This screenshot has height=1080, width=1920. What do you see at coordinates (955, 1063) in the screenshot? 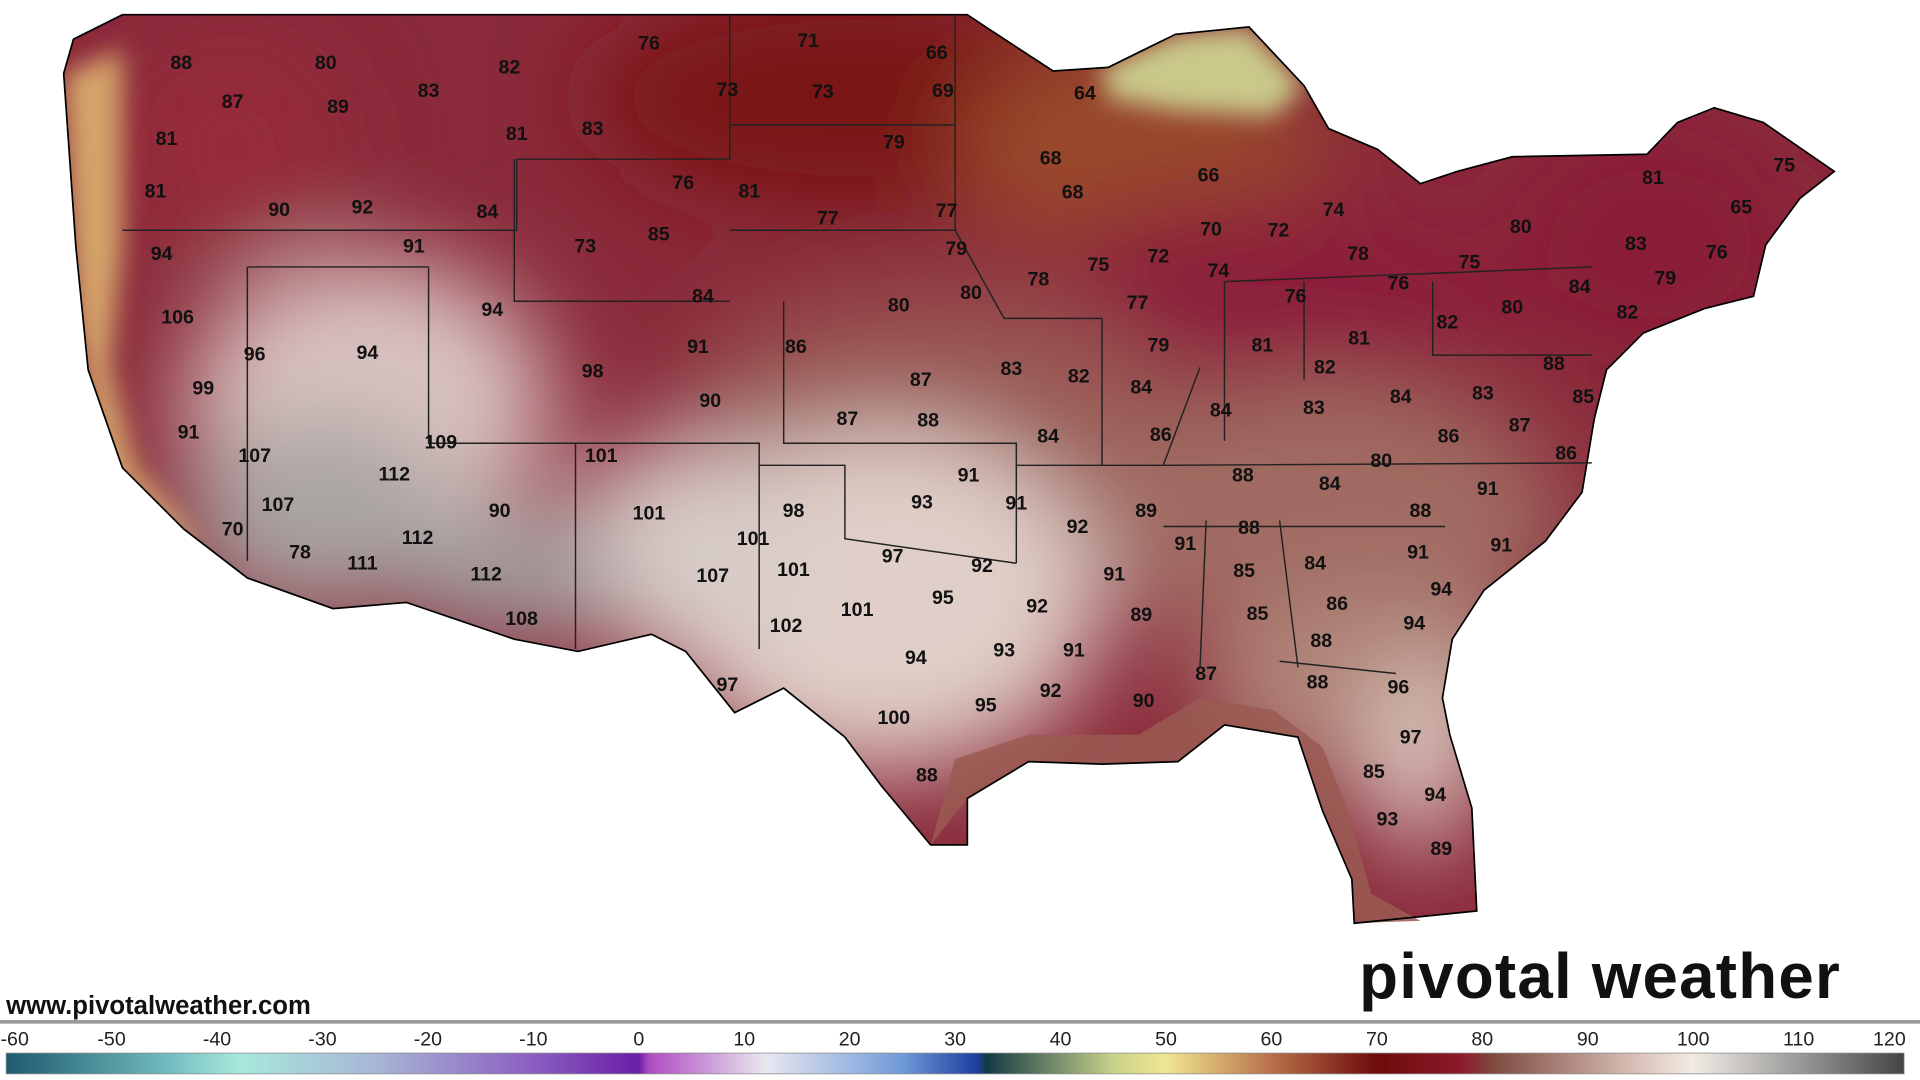
I see `colorbar` at bounding box center [955, 1063].